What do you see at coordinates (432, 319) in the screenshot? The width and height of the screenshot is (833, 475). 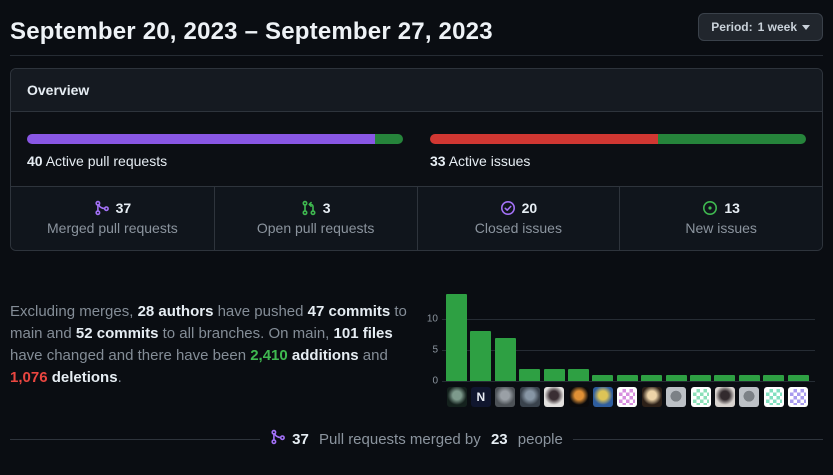 I see `y-tick-label: 10` at bounding box center [432, 319].